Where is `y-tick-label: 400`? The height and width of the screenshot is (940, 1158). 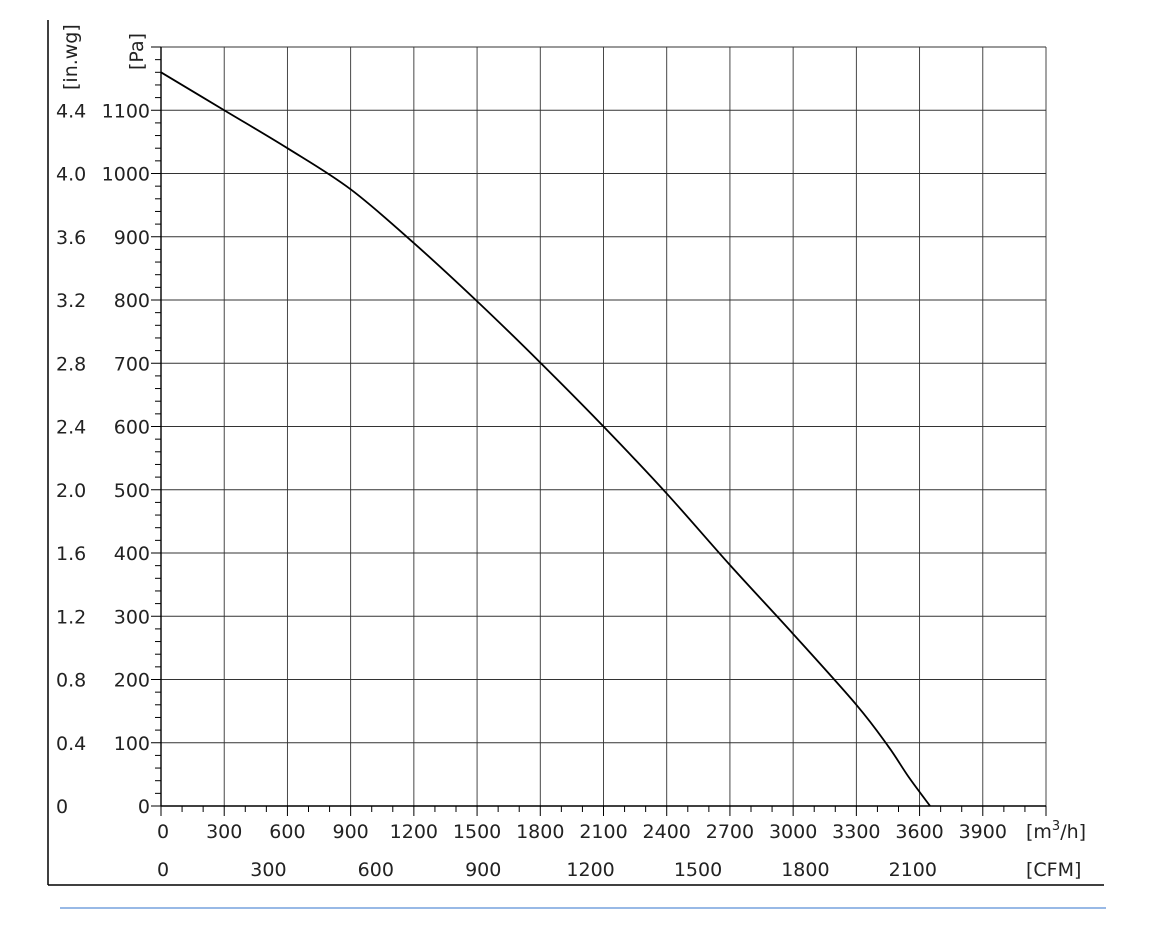 y-tick-label: 400 is located at coordinates (132, 554).